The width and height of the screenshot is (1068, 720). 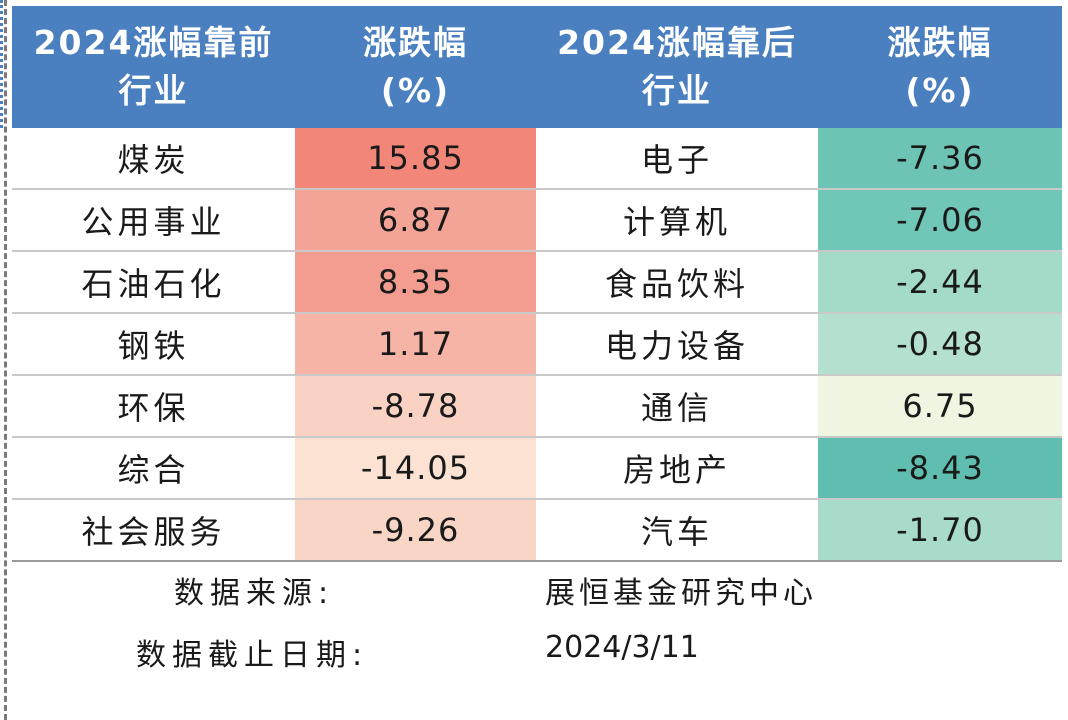 What do you see at coordinates (940, 220) in the screenshot?
I see `bottom-change-cell: -7.06` at bounding box center [940, 220].